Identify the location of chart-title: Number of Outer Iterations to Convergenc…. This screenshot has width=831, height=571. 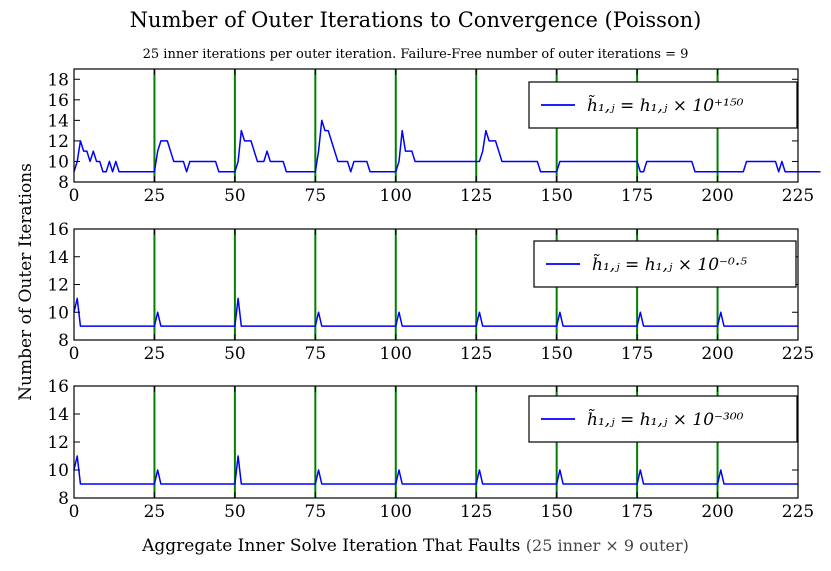
(415, 20).